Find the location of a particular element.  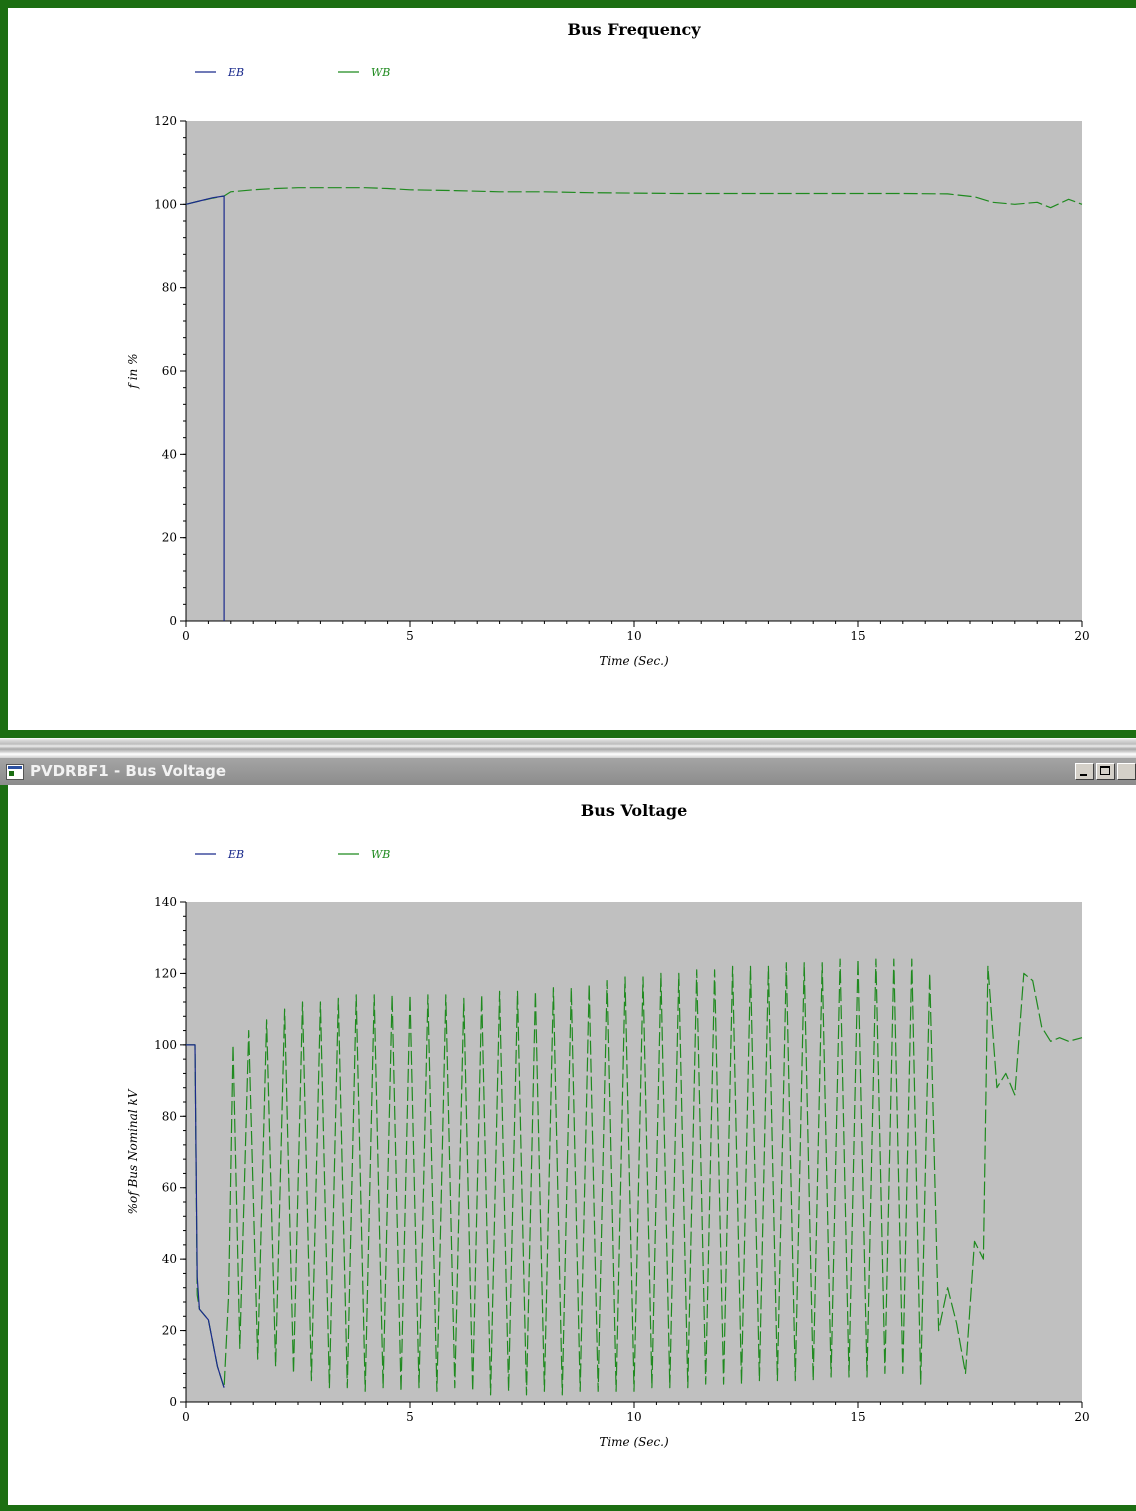

y-tick-label: 140 is located at coordinates (165, 902).